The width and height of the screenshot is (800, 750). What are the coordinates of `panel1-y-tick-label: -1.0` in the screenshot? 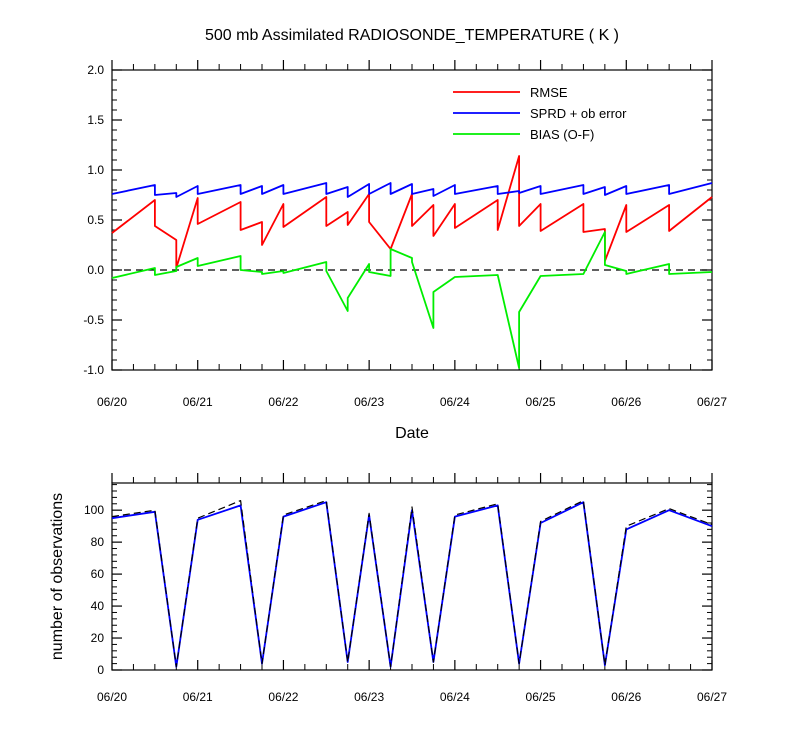 It's located at (93, 370).